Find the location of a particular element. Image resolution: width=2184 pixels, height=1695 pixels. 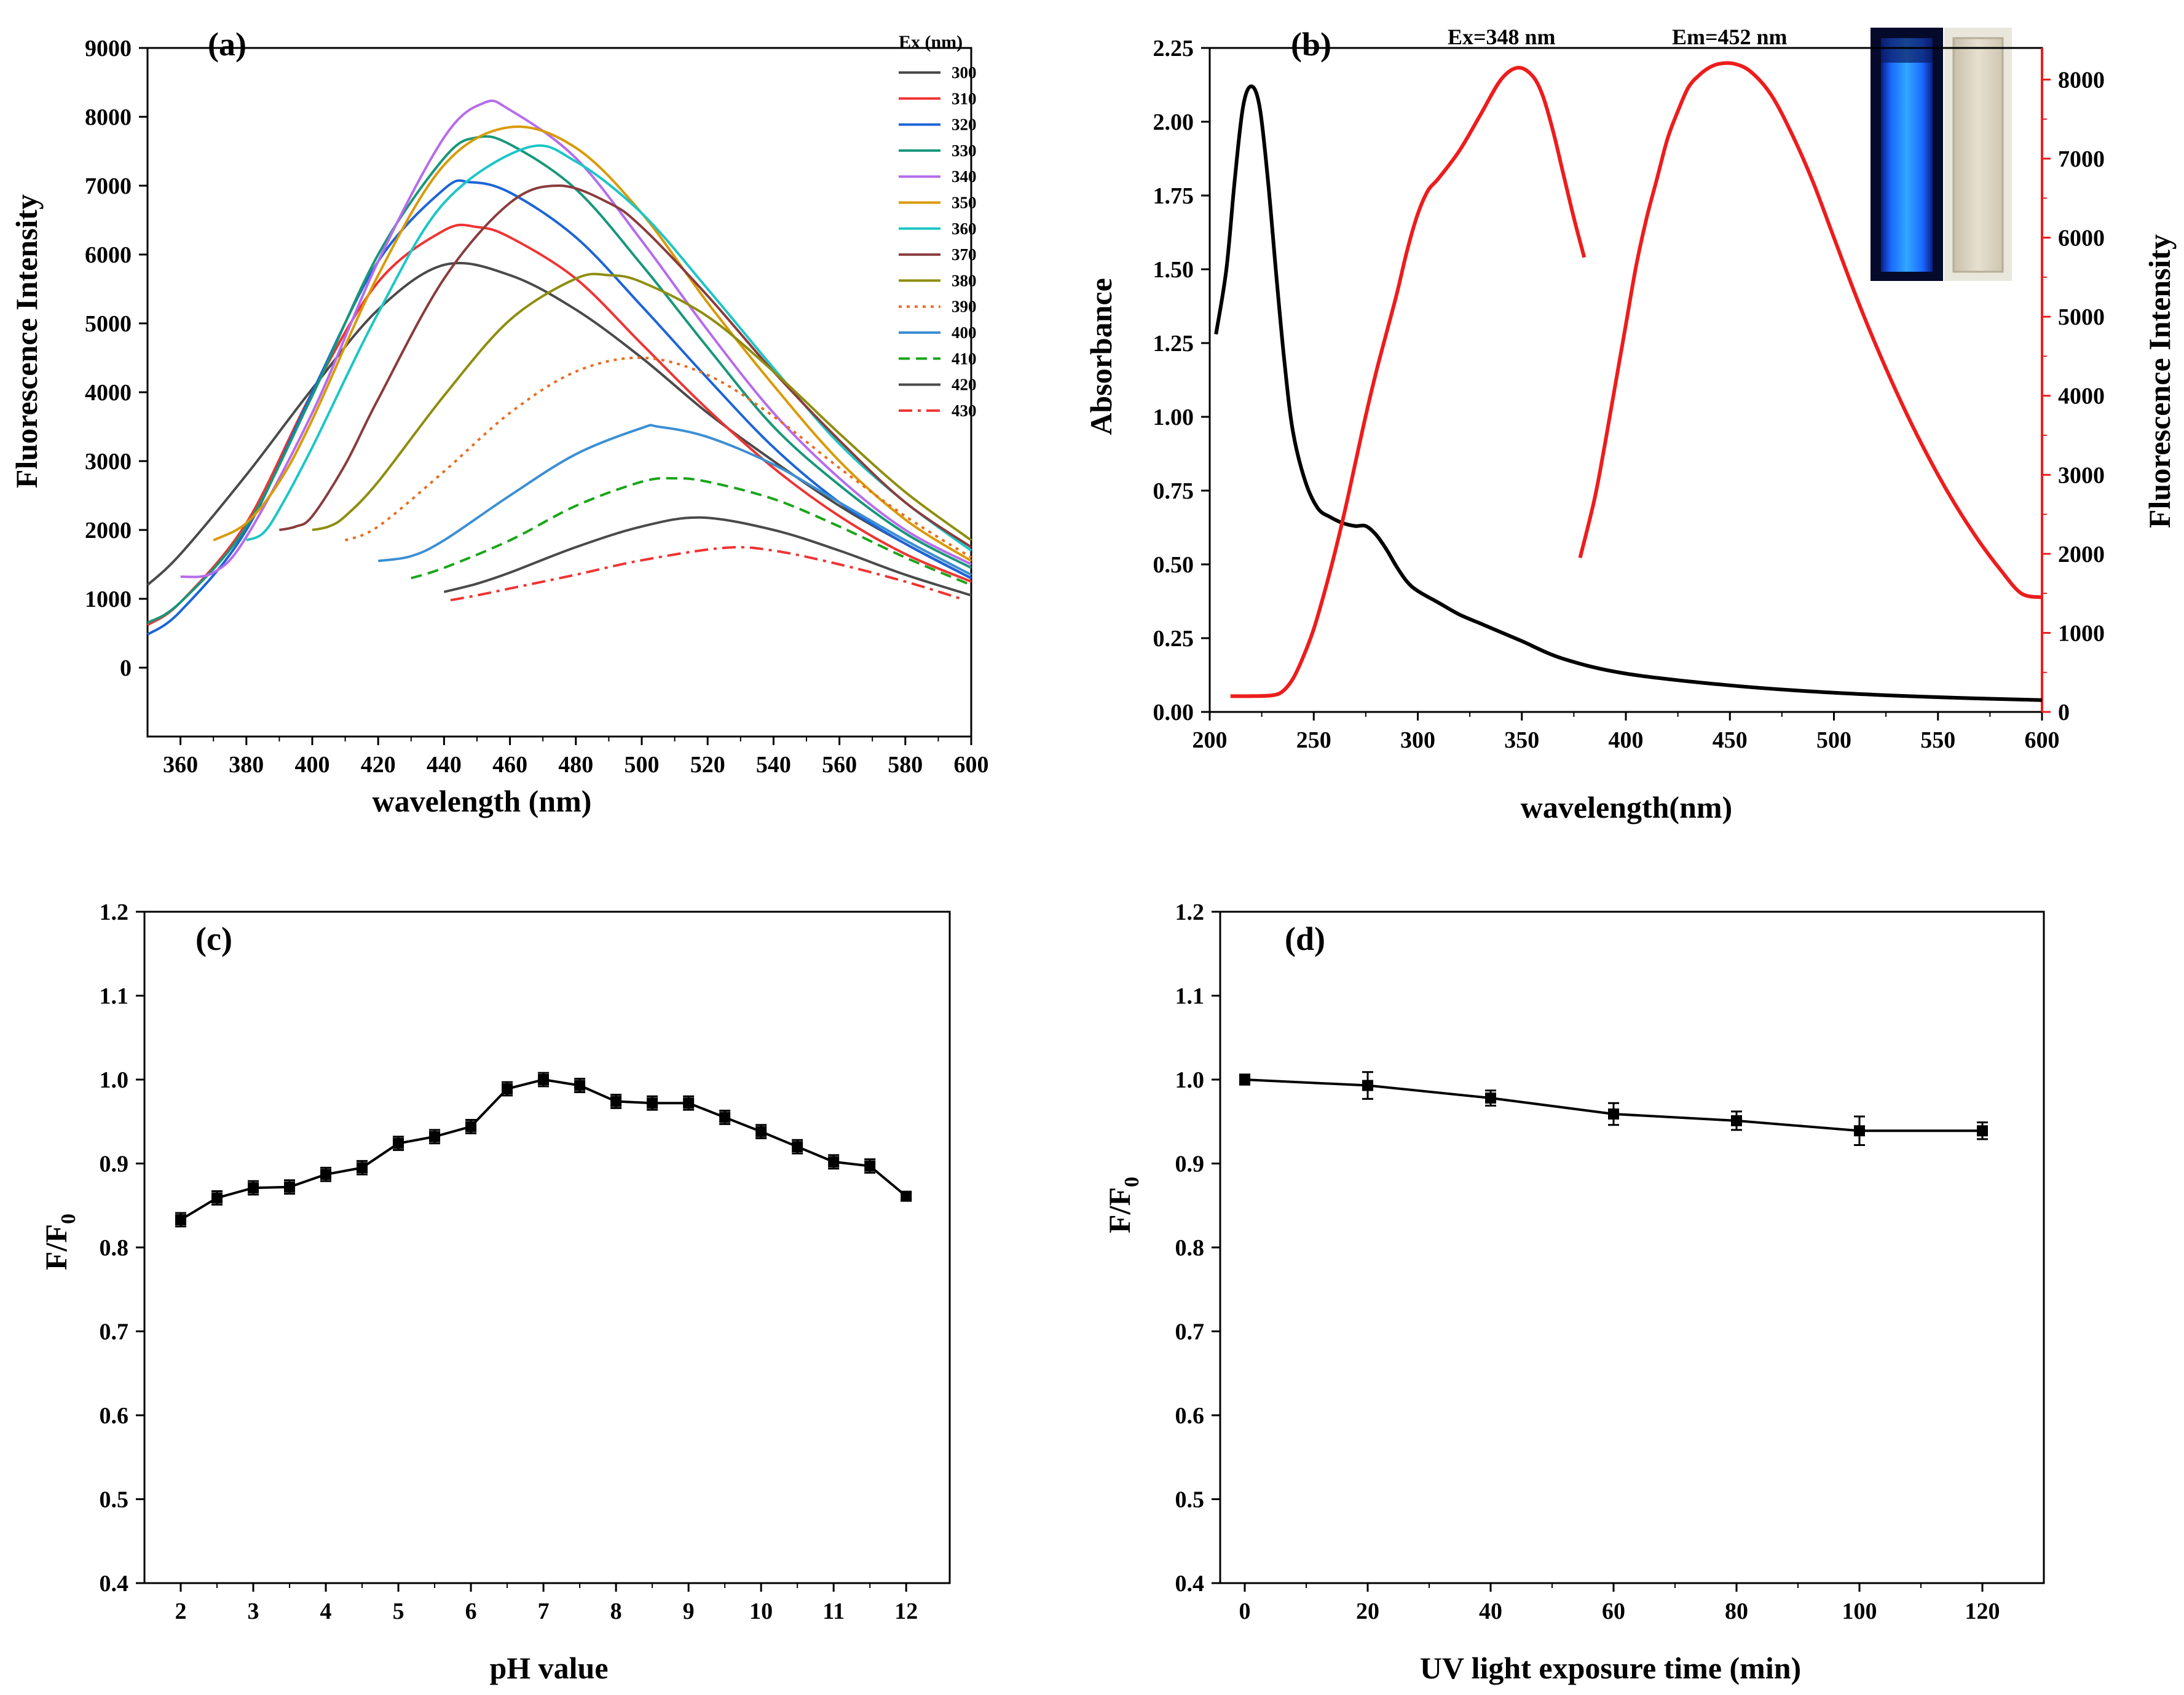

panel-c-xlabel: pH value is located at coordinates (548, 1668).